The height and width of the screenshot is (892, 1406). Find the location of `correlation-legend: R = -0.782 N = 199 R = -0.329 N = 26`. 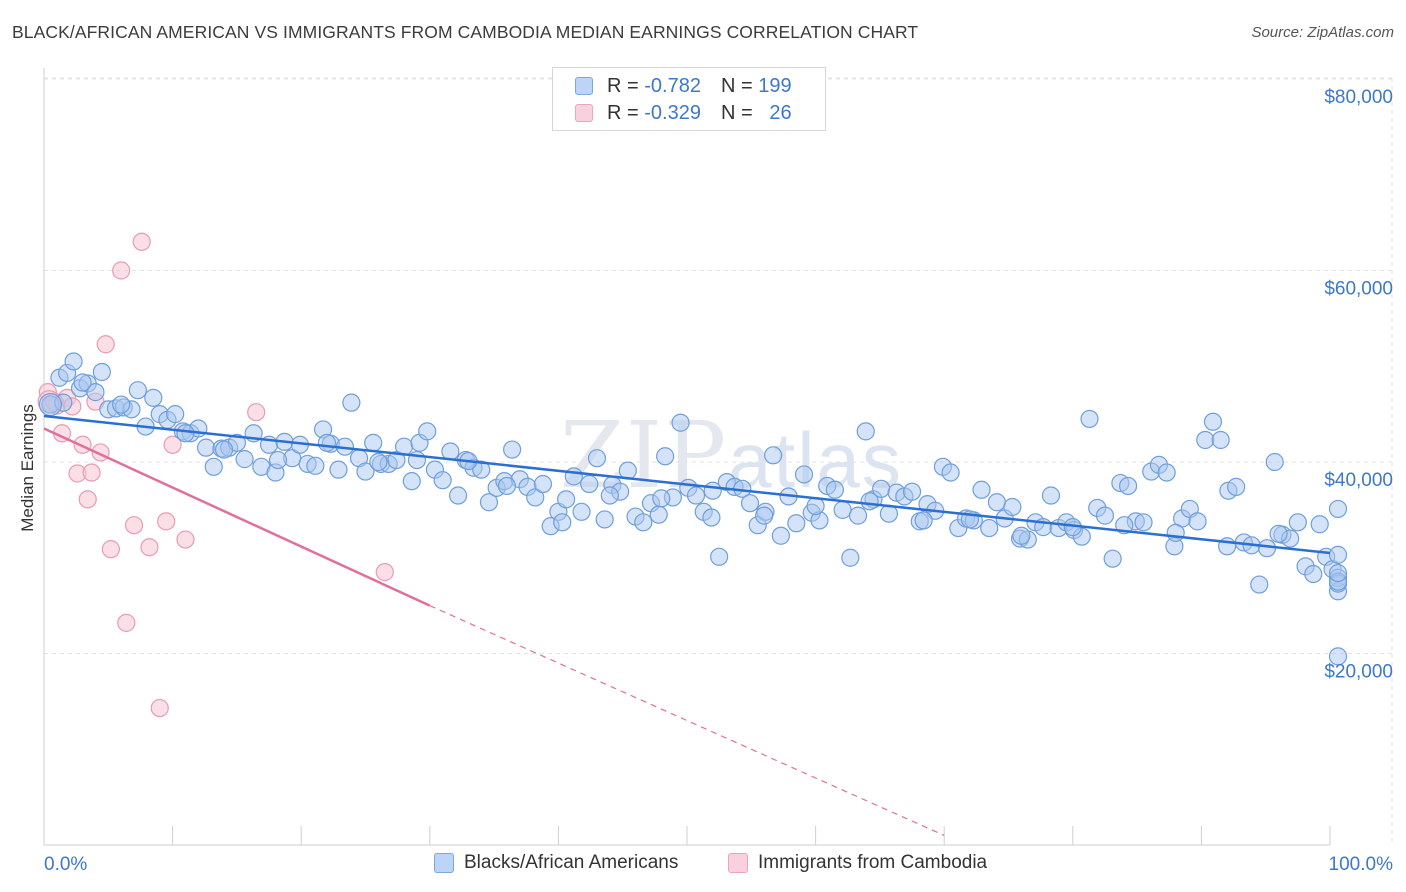

correlation-legend: R = -0.782 N = 199 R = -0.329 N = 26 is located at coordinates (689, 99).